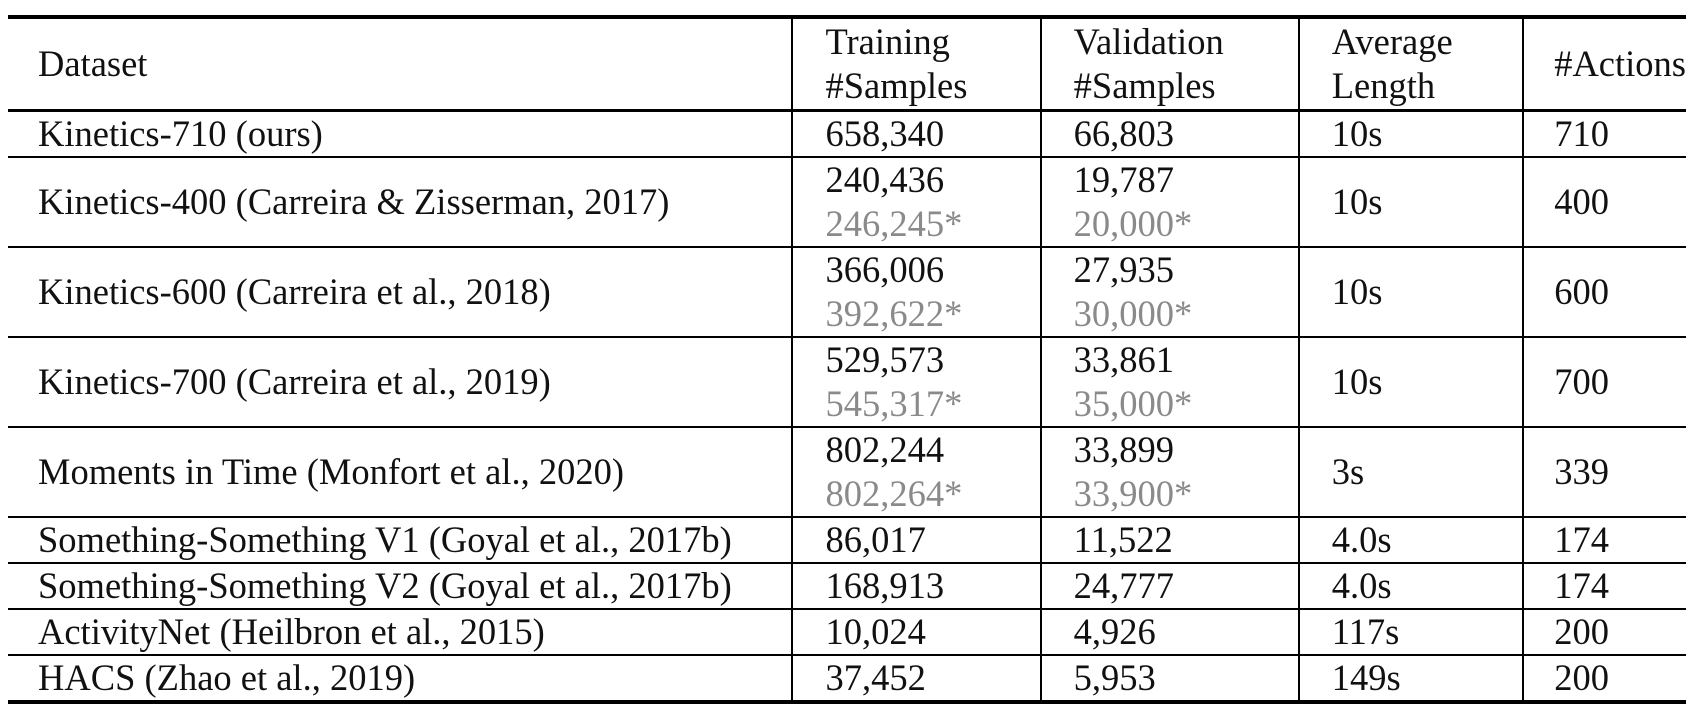  I want to click on train-samples-value: 802,244, so click(885, 449).